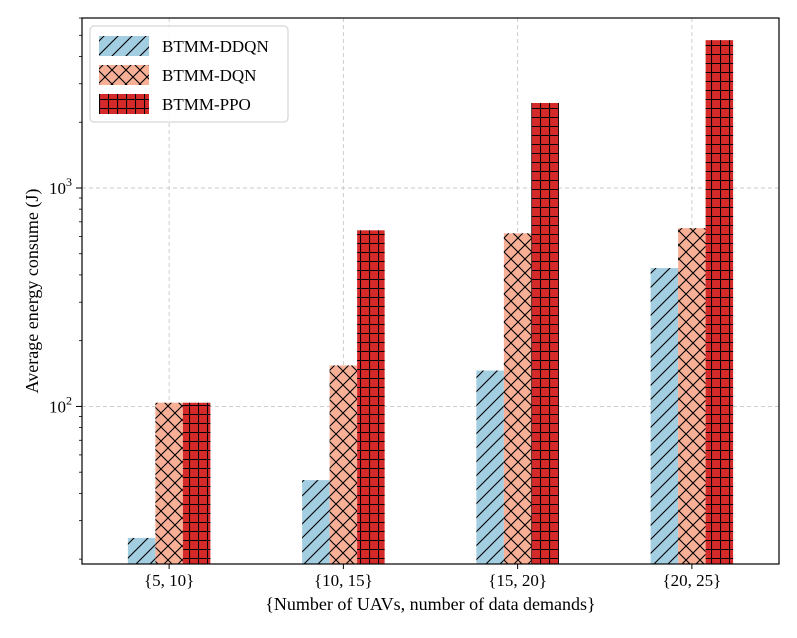  Describe the element at coordinates (215, 46) in the screenshot. I see `legend-label: BTMM-DDQN` at that location.